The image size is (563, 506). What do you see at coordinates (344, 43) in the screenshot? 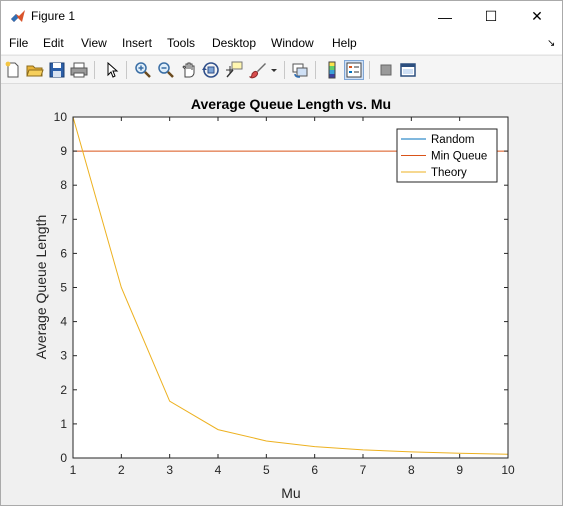
I see `menu-help: Help` at bounding box center [344, 43].